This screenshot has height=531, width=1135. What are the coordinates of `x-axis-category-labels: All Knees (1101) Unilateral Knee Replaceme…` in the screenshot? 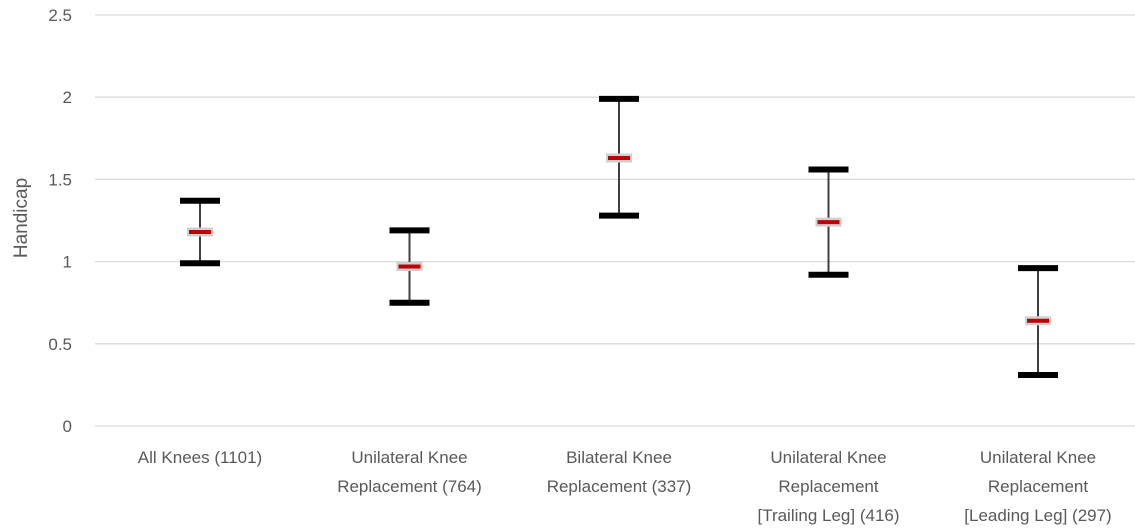 It's located at (625, 486).